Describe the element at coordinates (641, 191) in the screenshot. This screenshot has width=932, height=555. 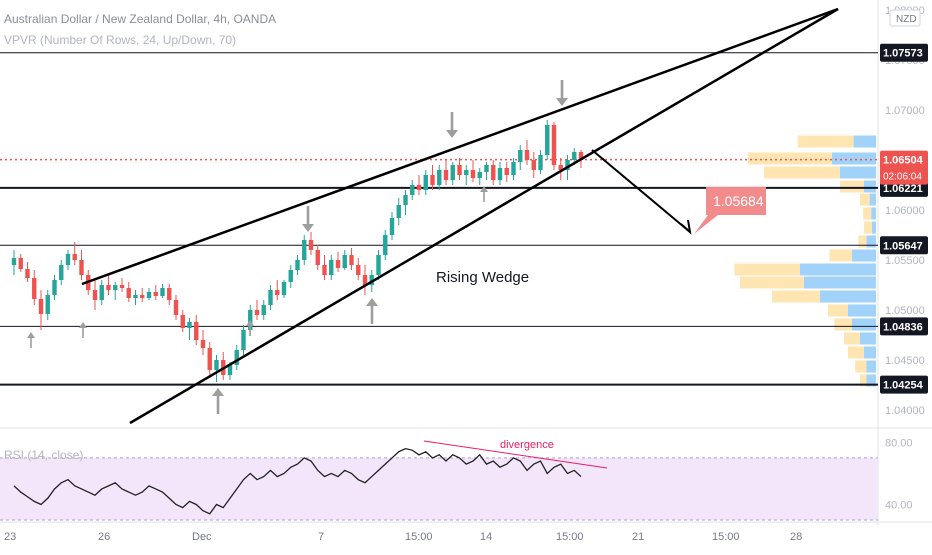
I see `projection-arrow-line` at that location.